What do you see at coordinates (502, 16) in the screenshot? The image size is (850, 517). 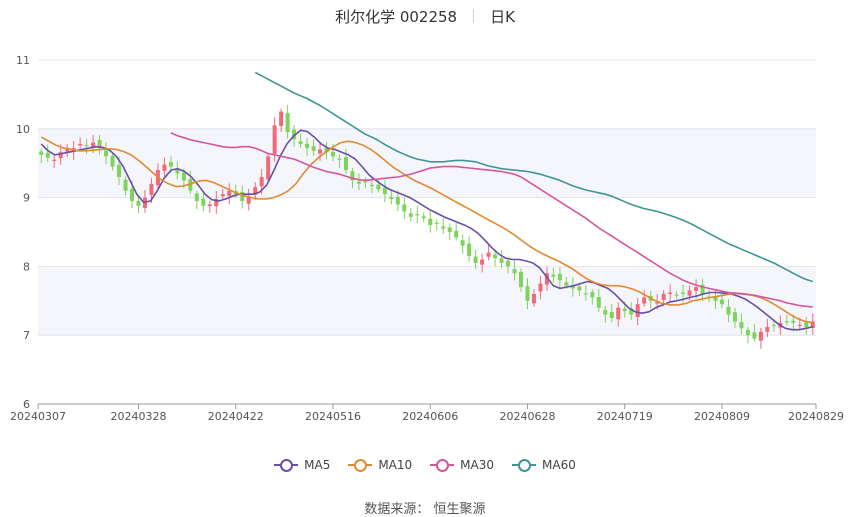 I see `period-label: 日K` at bounding box center [502, 16].